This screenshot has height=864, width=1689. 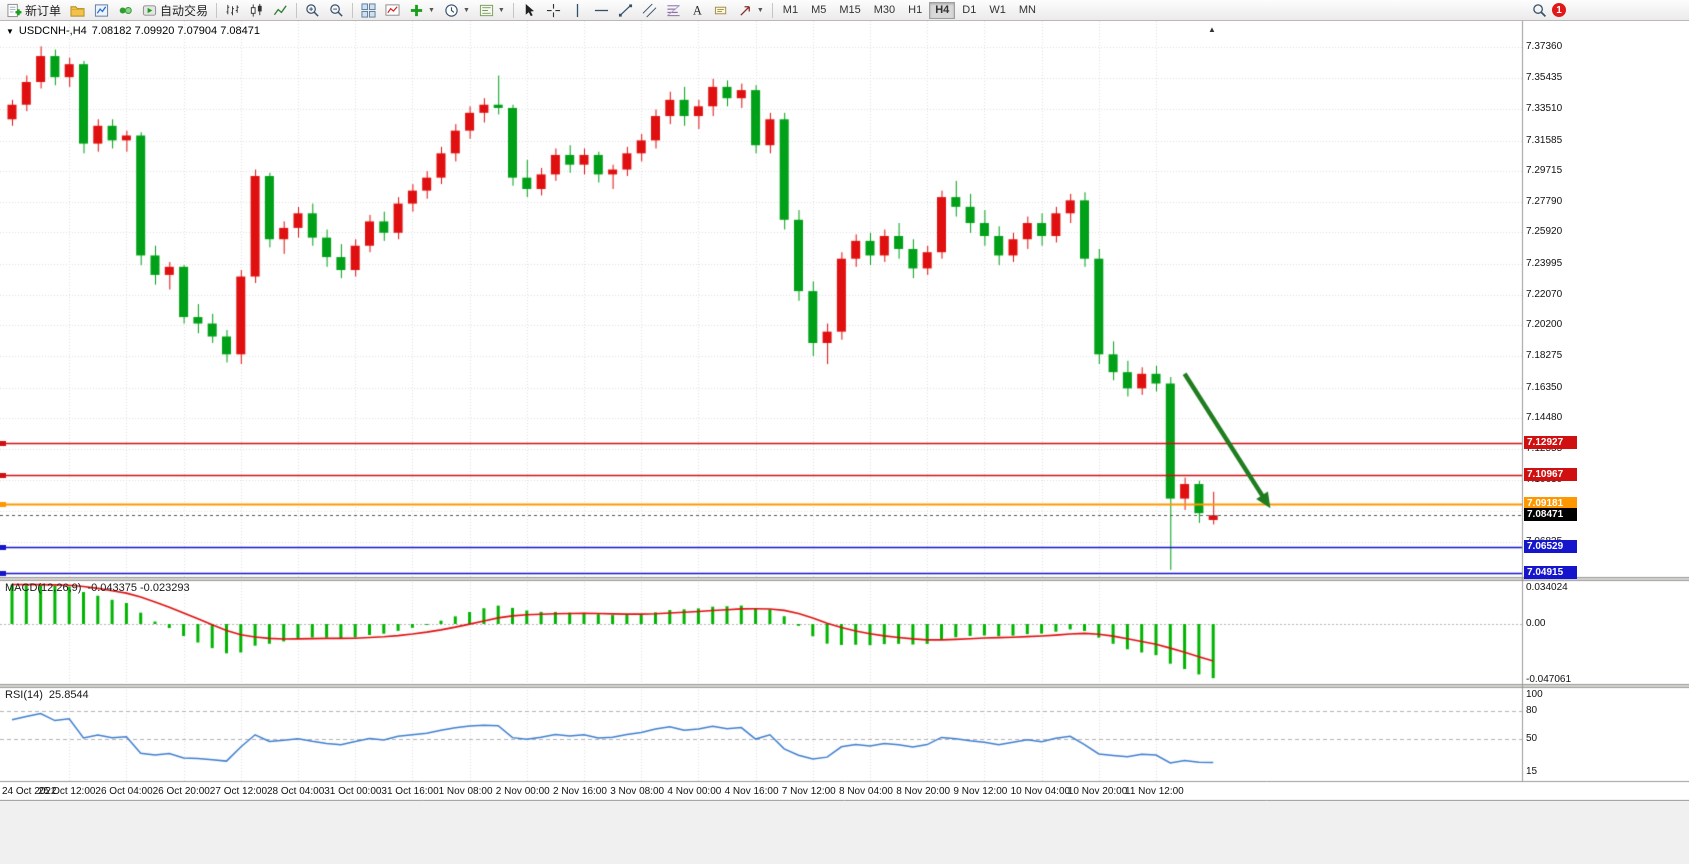 What do you see at coordinates (818, 10) in the screenshot?
I see `timeframe-m5-button: M5` at bounding box center [818, 10].